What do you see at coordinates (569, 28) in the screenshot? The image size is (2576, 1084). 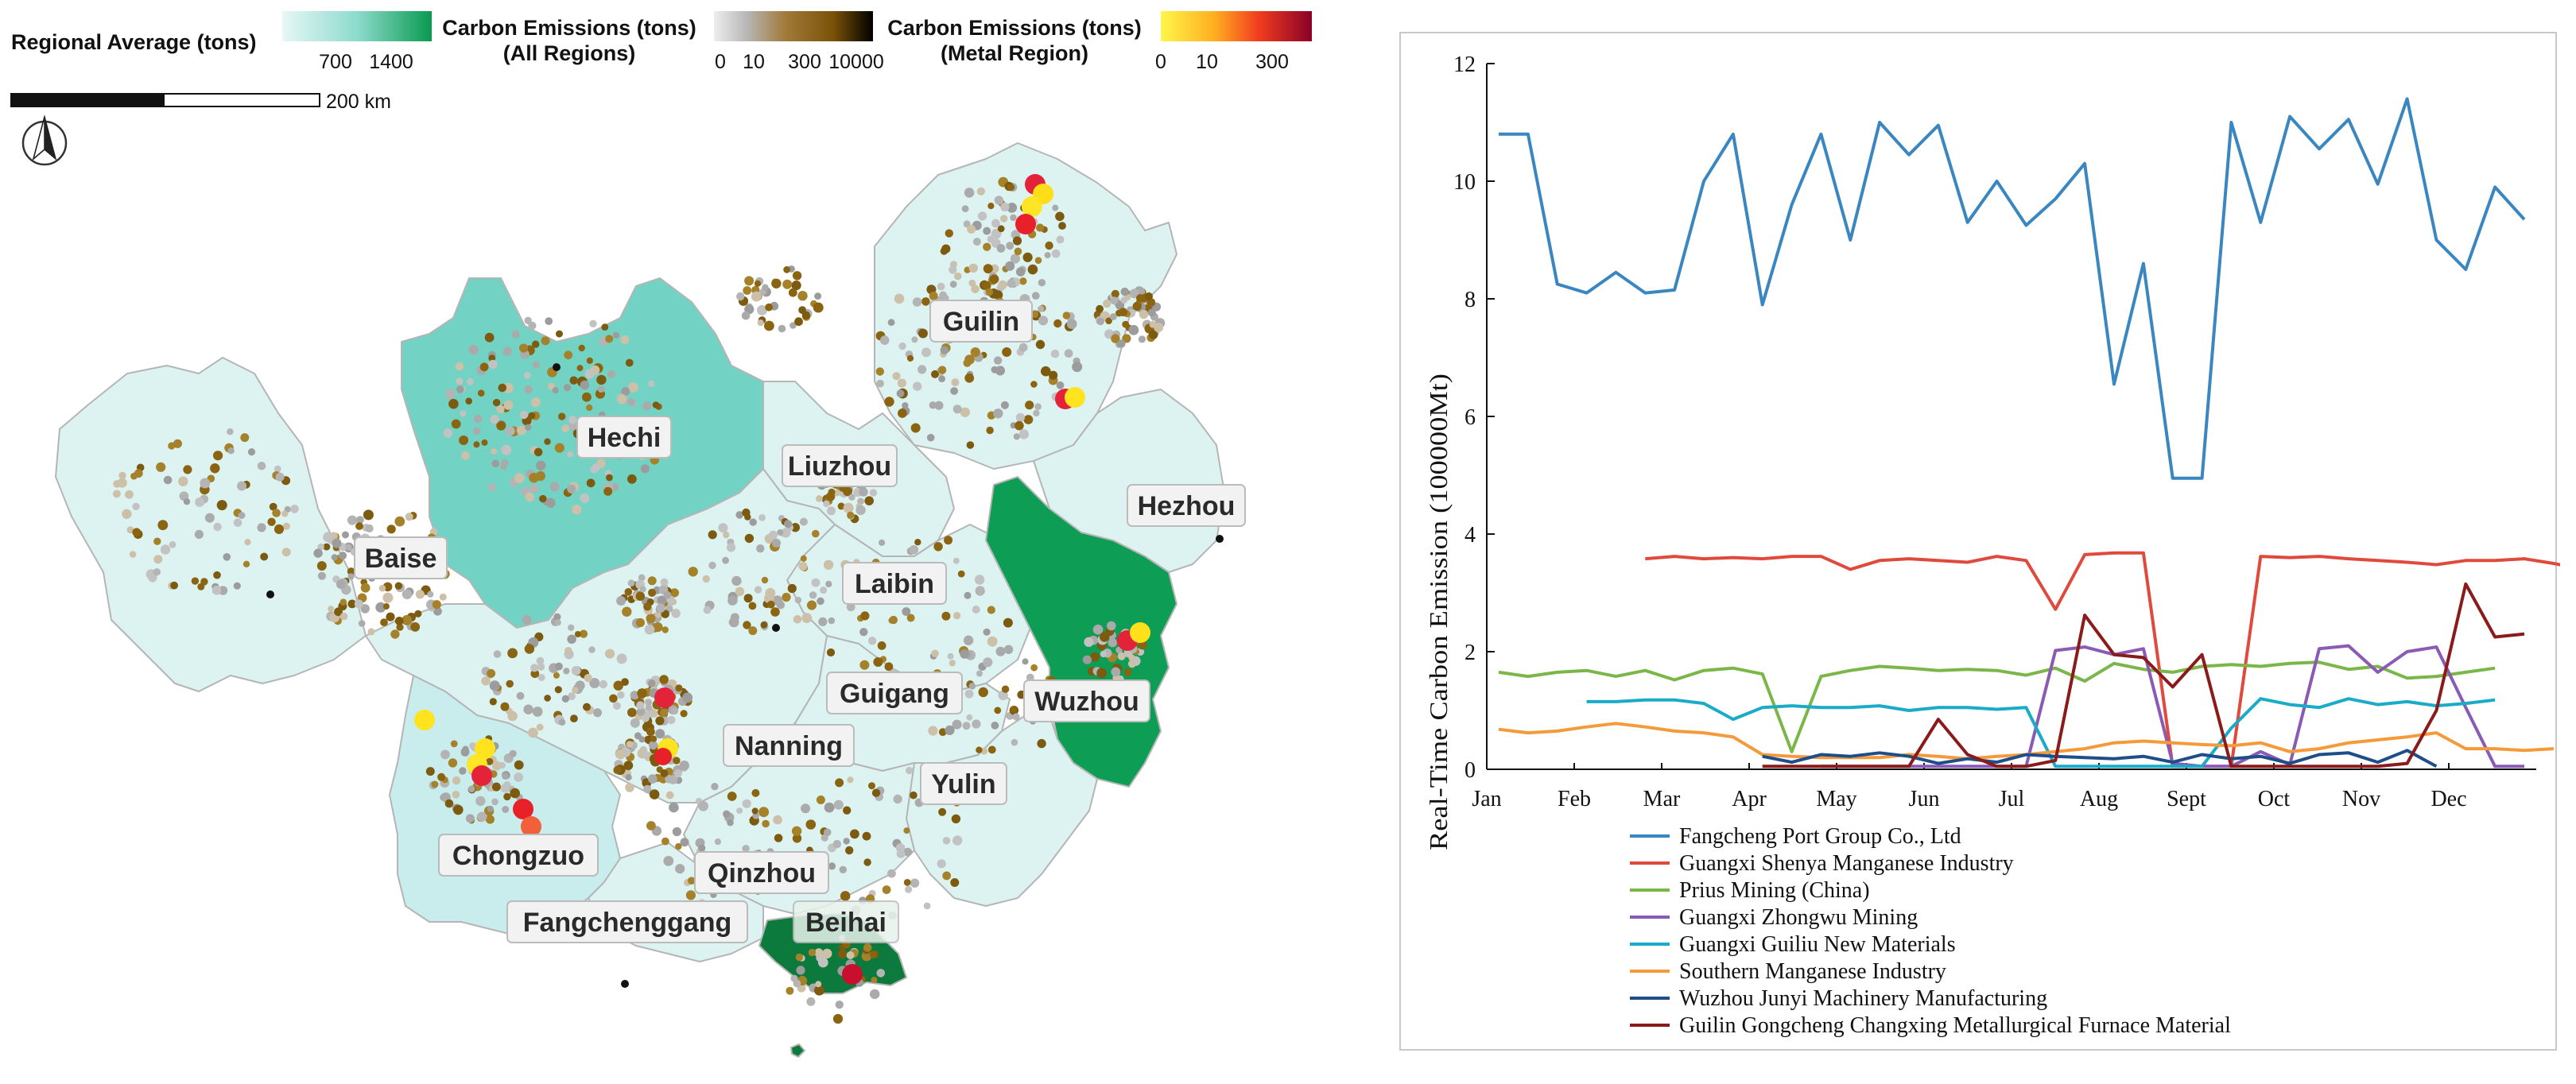 I see `all-regions-title-line1: Carbon Emissions (tons)` at bounding box center [569, 28].